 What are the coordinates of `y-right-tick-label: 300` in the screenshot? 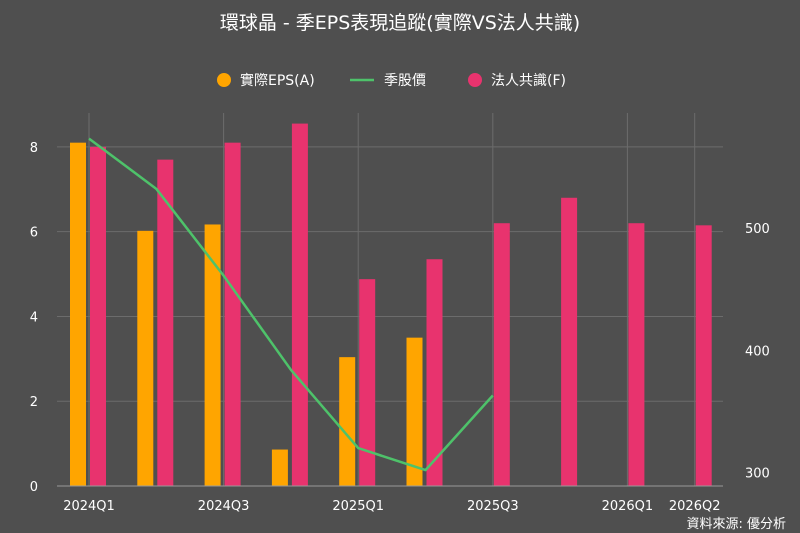 It's located at (757, 474).